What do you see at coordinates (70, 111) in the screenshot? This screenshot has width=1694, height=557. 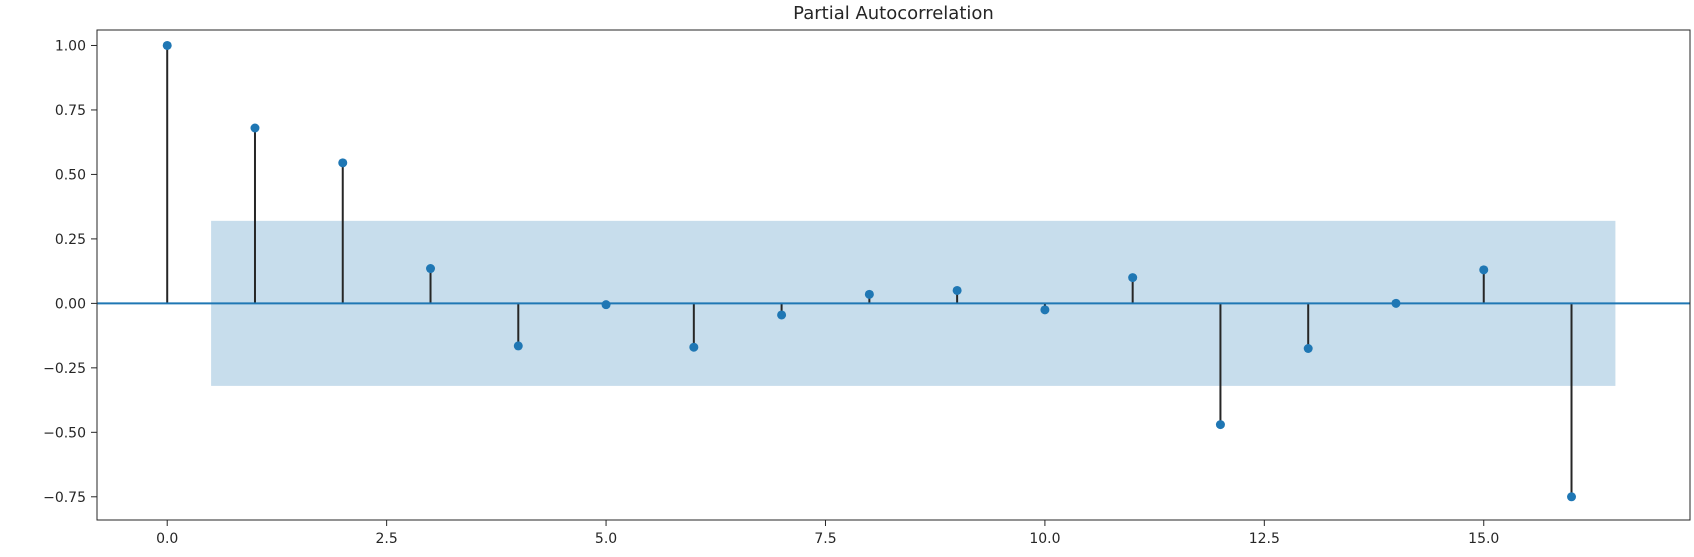 I see `y-tick-label-1: 0.75` at bounding box center [70, 111].